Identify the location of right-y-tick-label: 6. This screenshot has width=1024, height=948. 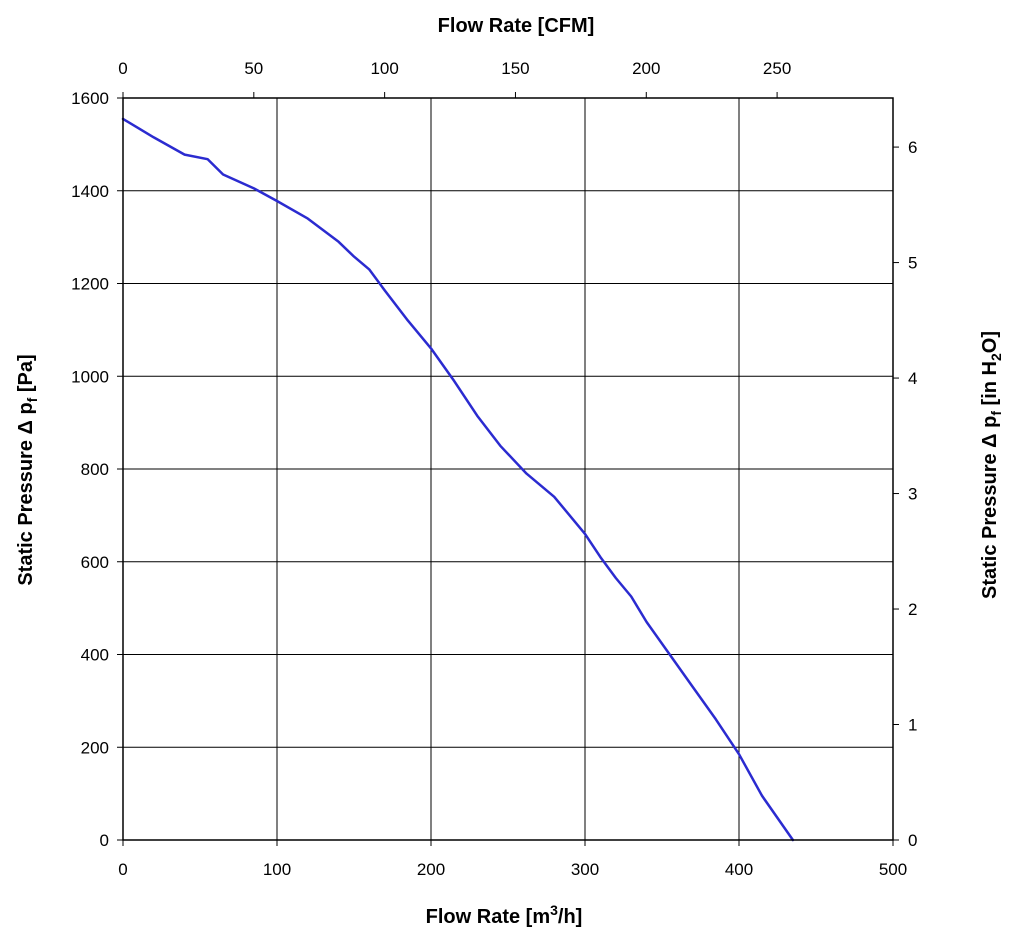
(912, 147).